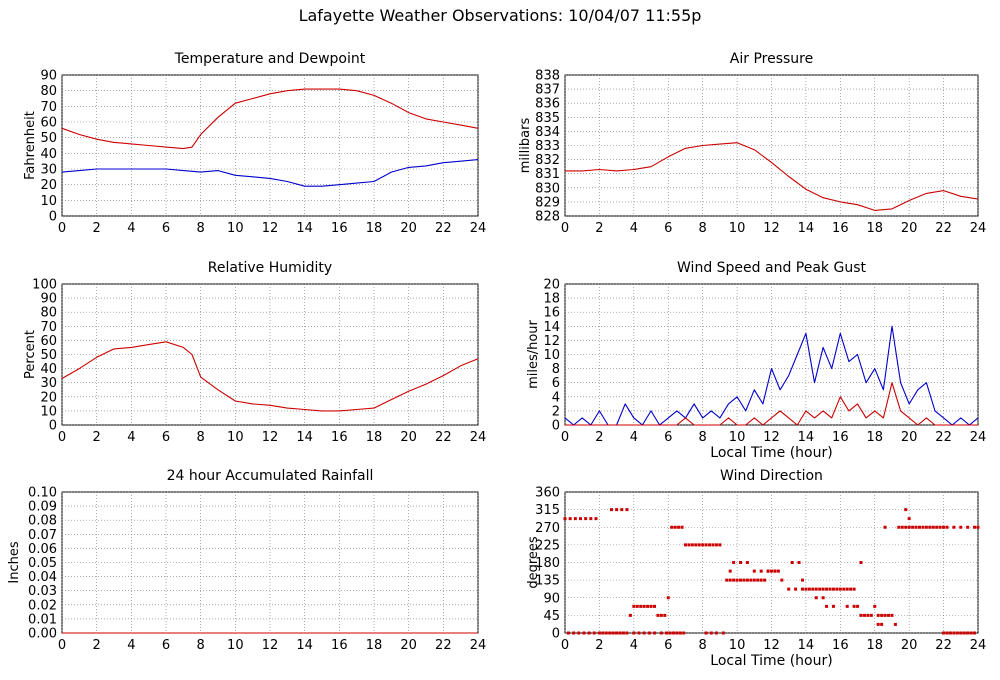  I want to click on x-tick-label: 22, so click(943, 228).